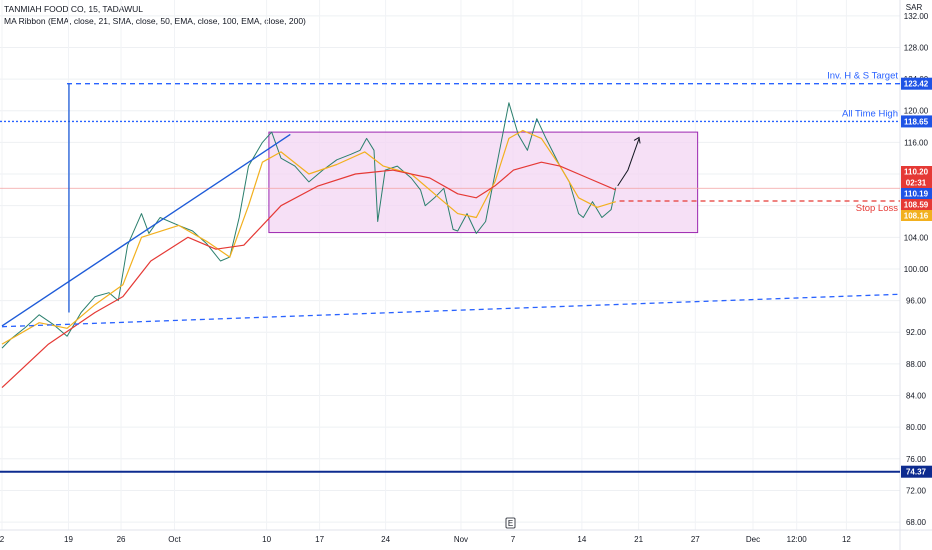 This screenshot has width=932, height=550. I want to click on y-tick-label: 128.00, so click(916, 47).